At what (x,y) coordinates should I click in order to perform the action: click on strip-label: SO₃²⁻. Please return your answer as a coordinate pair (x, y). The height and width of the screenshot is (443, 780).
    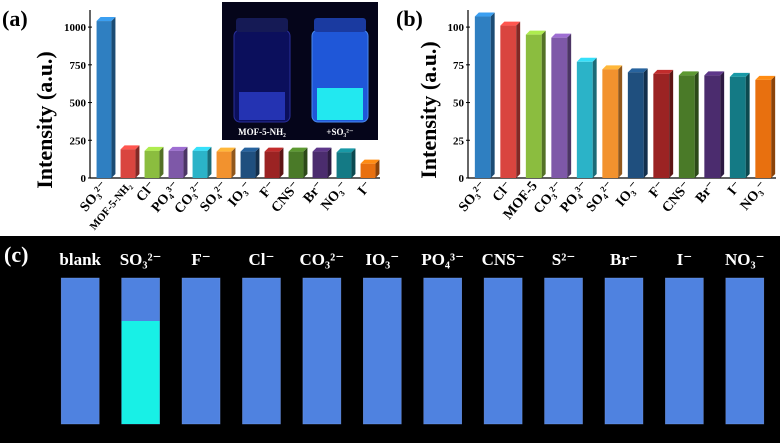
    Looking at the image, I should click on (141, 259).